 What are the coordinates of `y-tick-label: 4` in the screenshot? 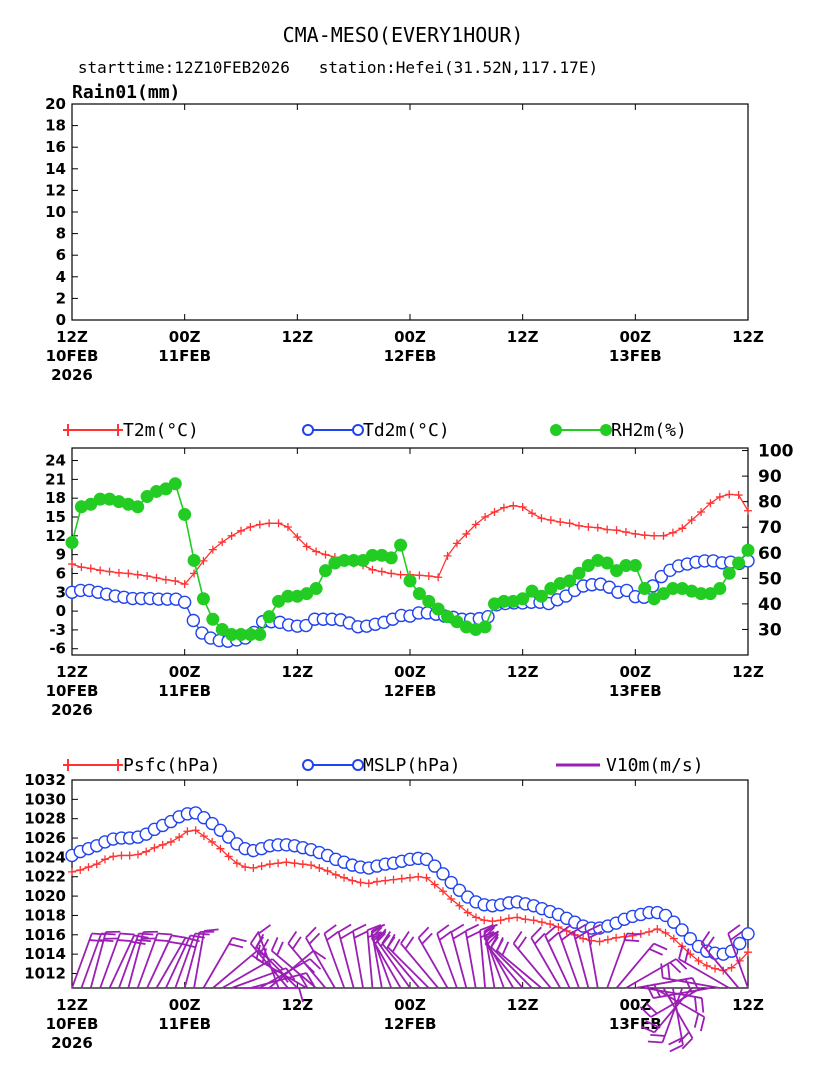 It's located at (61, 277).